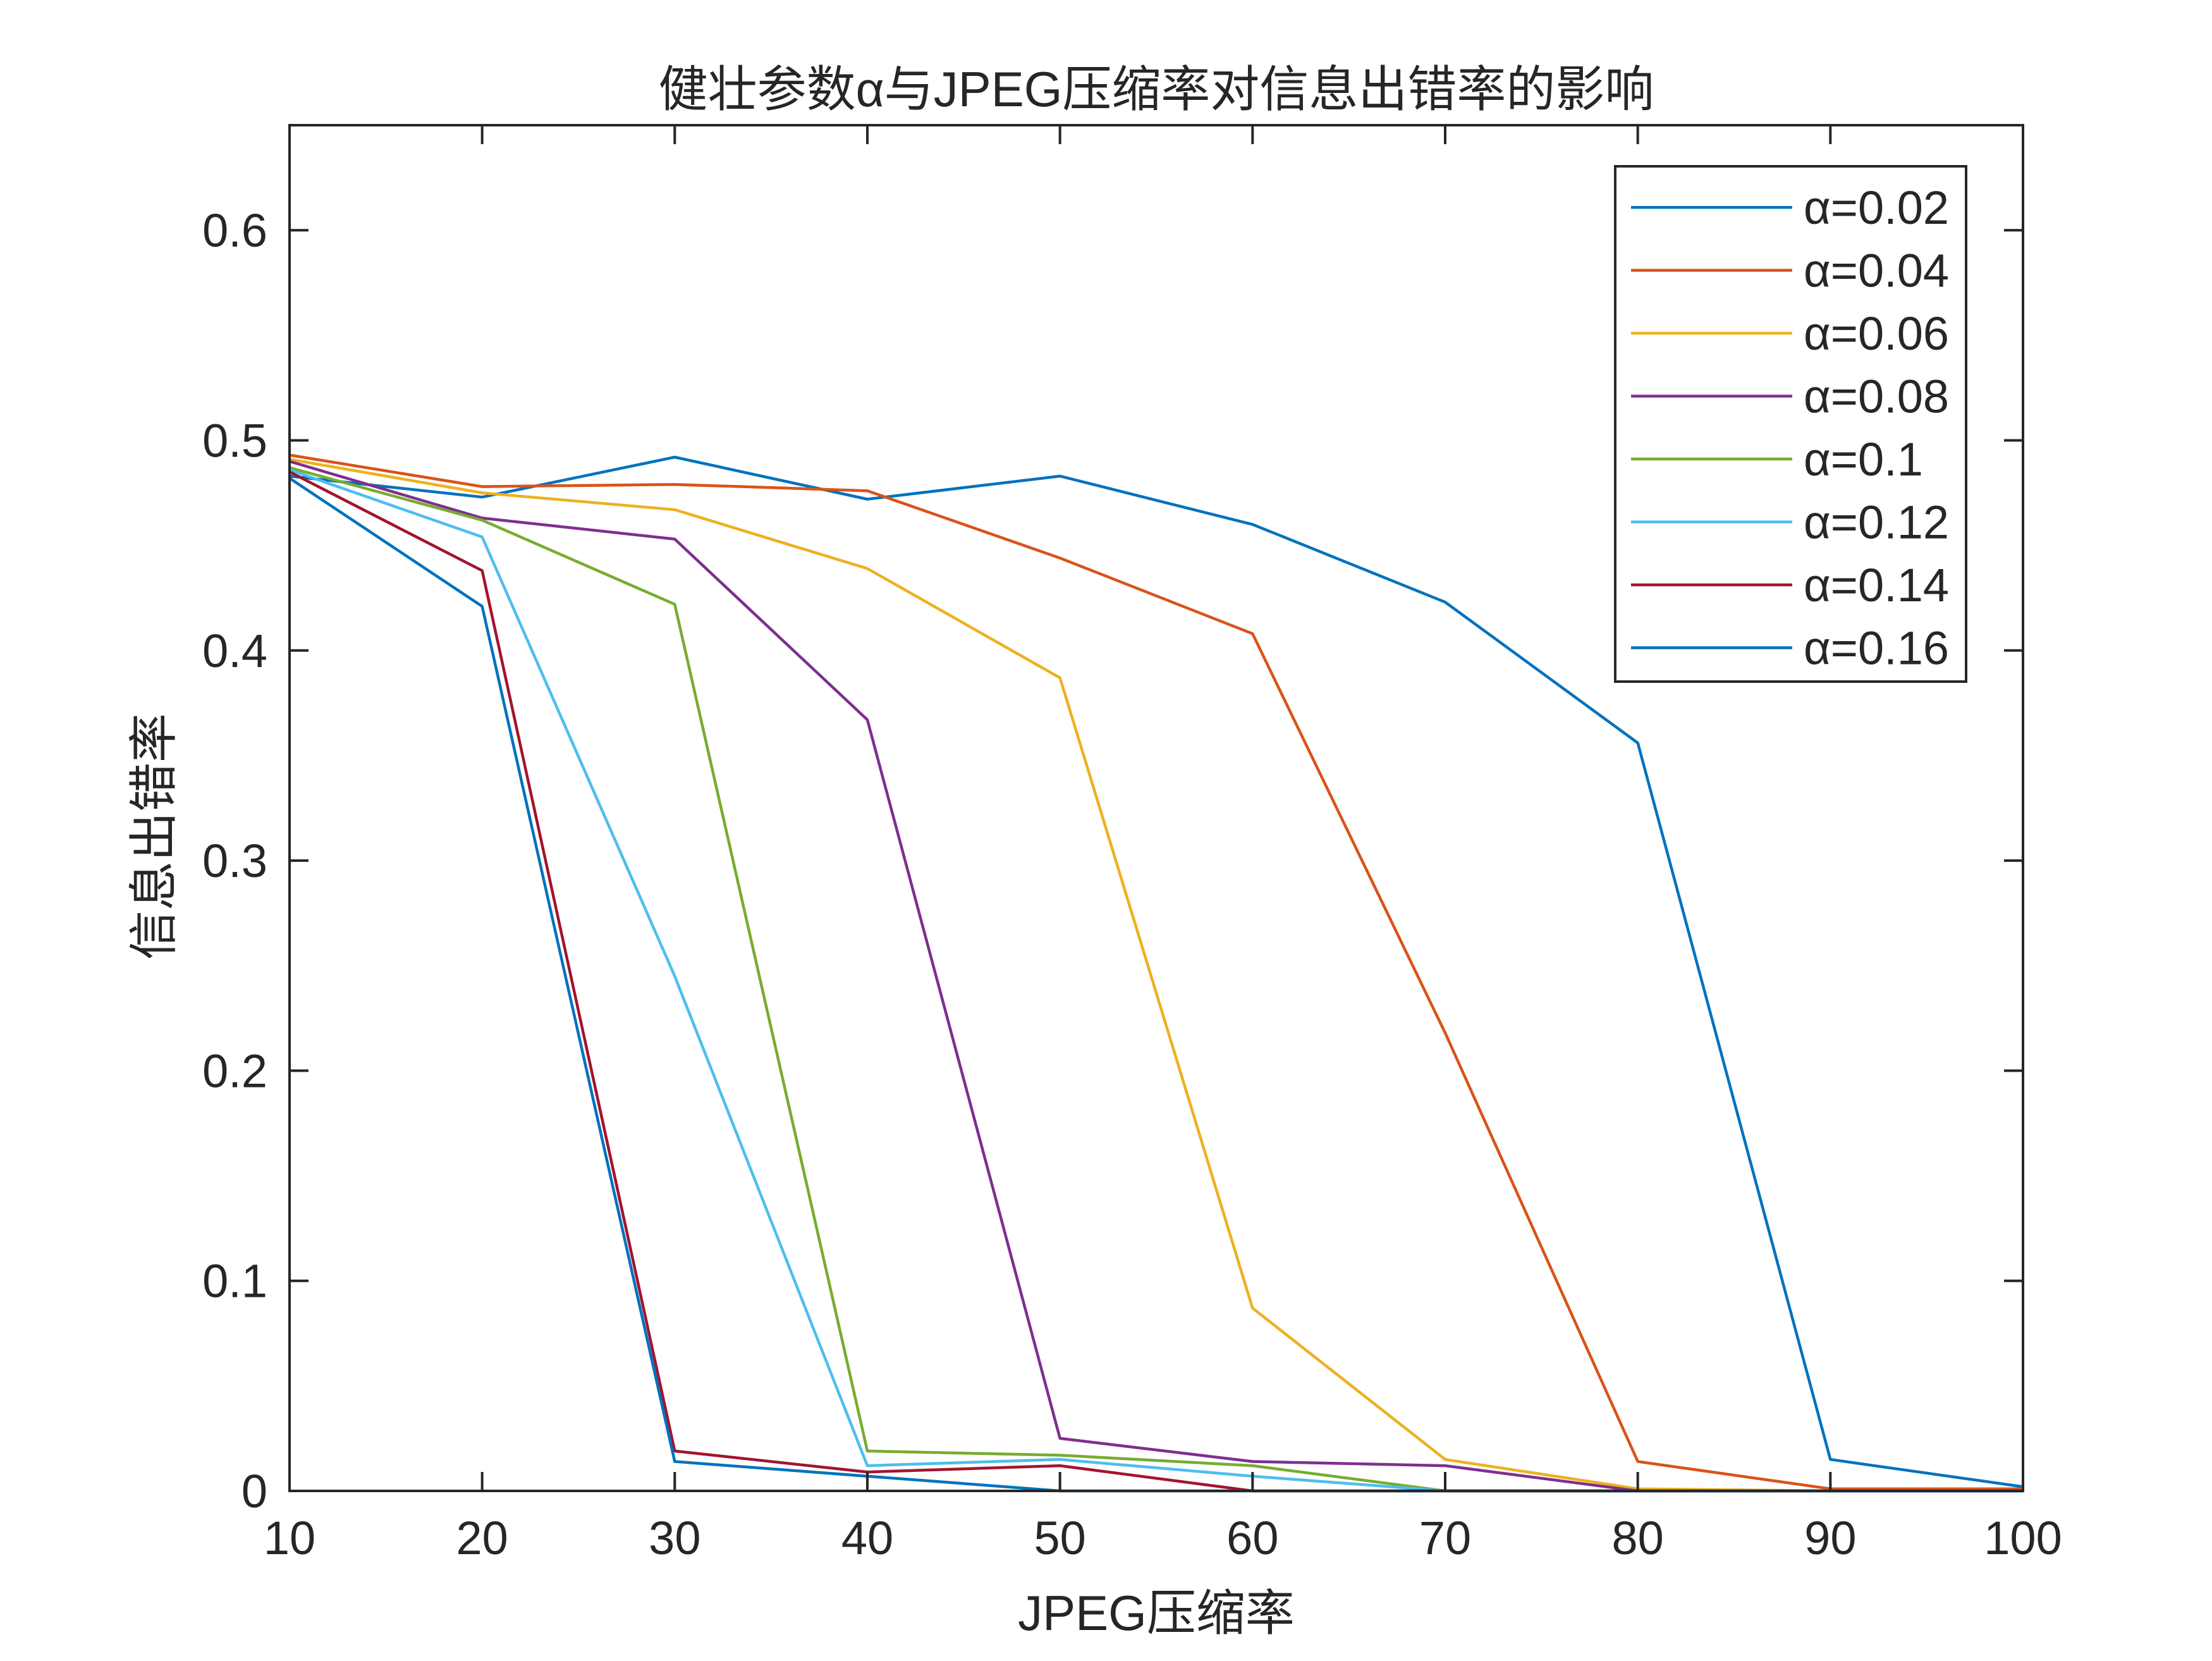  What do you see at coordinates (1445, 1538) in the screenshot?
I see `x-tick-label: 70` at bounding box center [1445, 1538].